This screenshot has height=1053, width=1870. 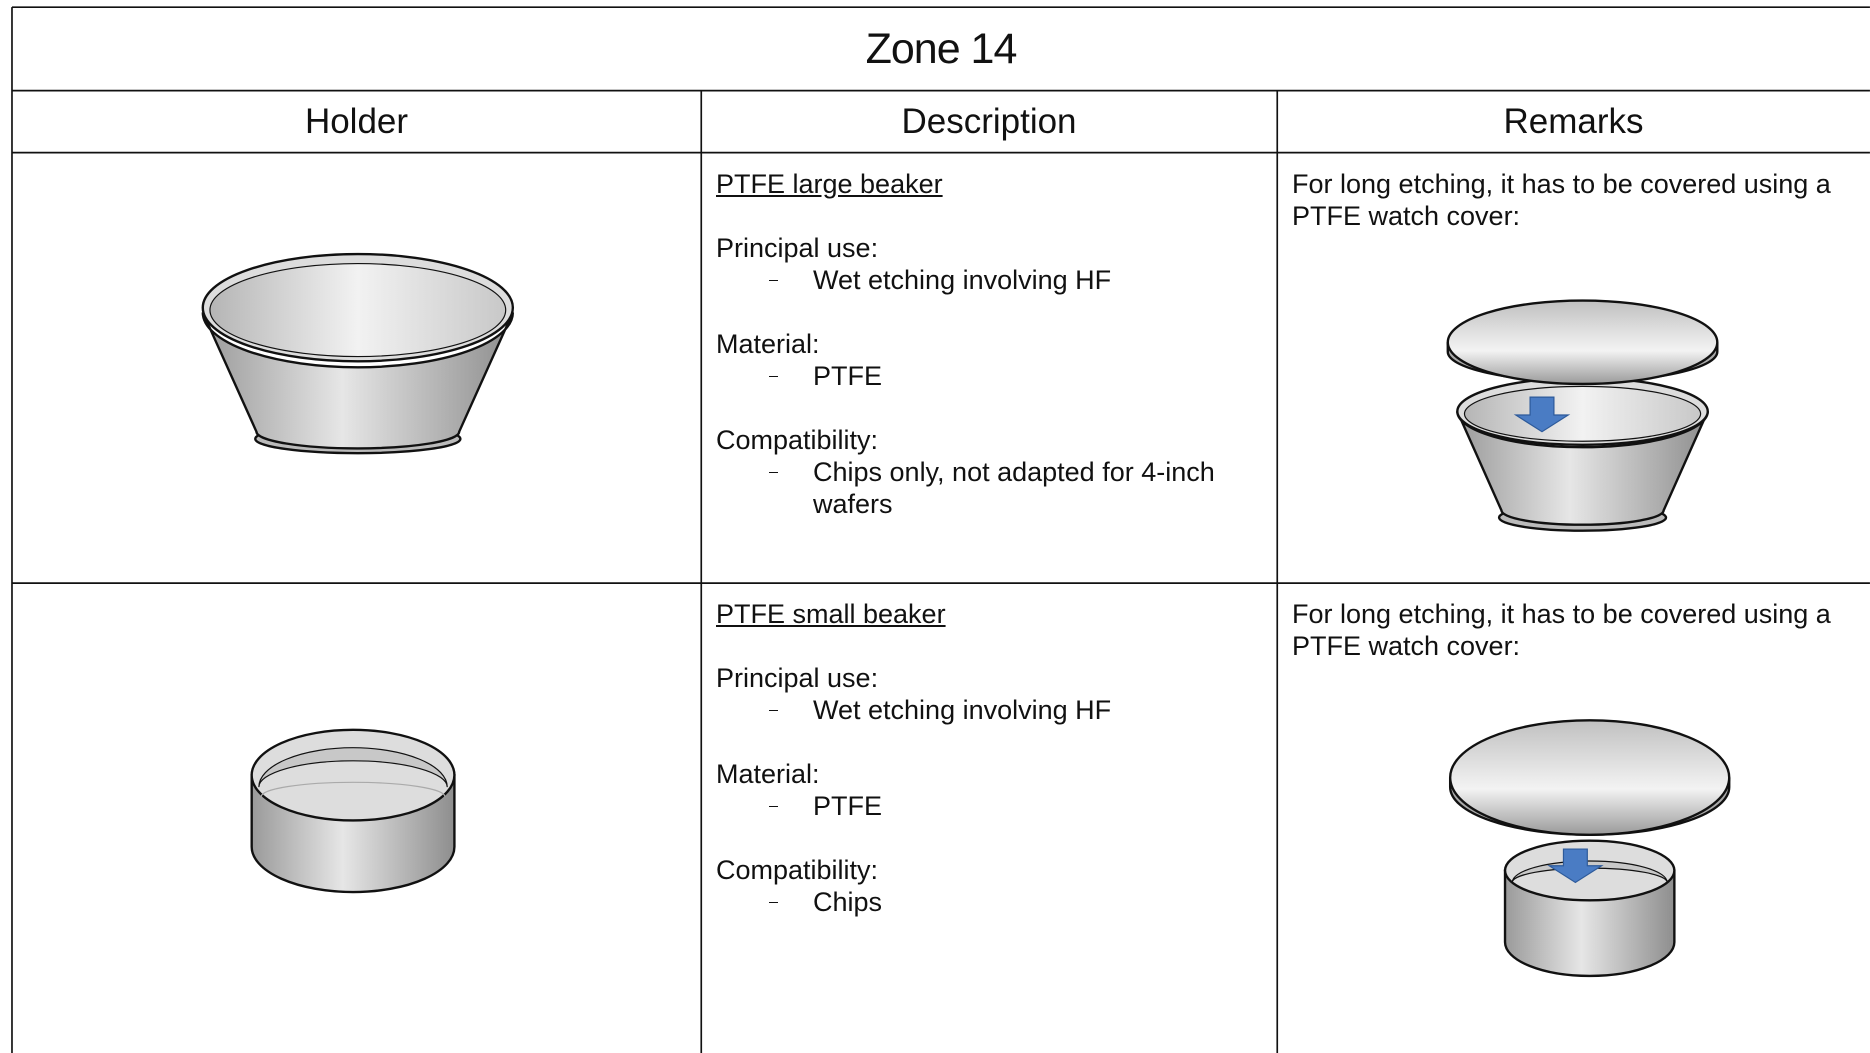 I want to click on column-header: Description, so click(x=989, y=121).